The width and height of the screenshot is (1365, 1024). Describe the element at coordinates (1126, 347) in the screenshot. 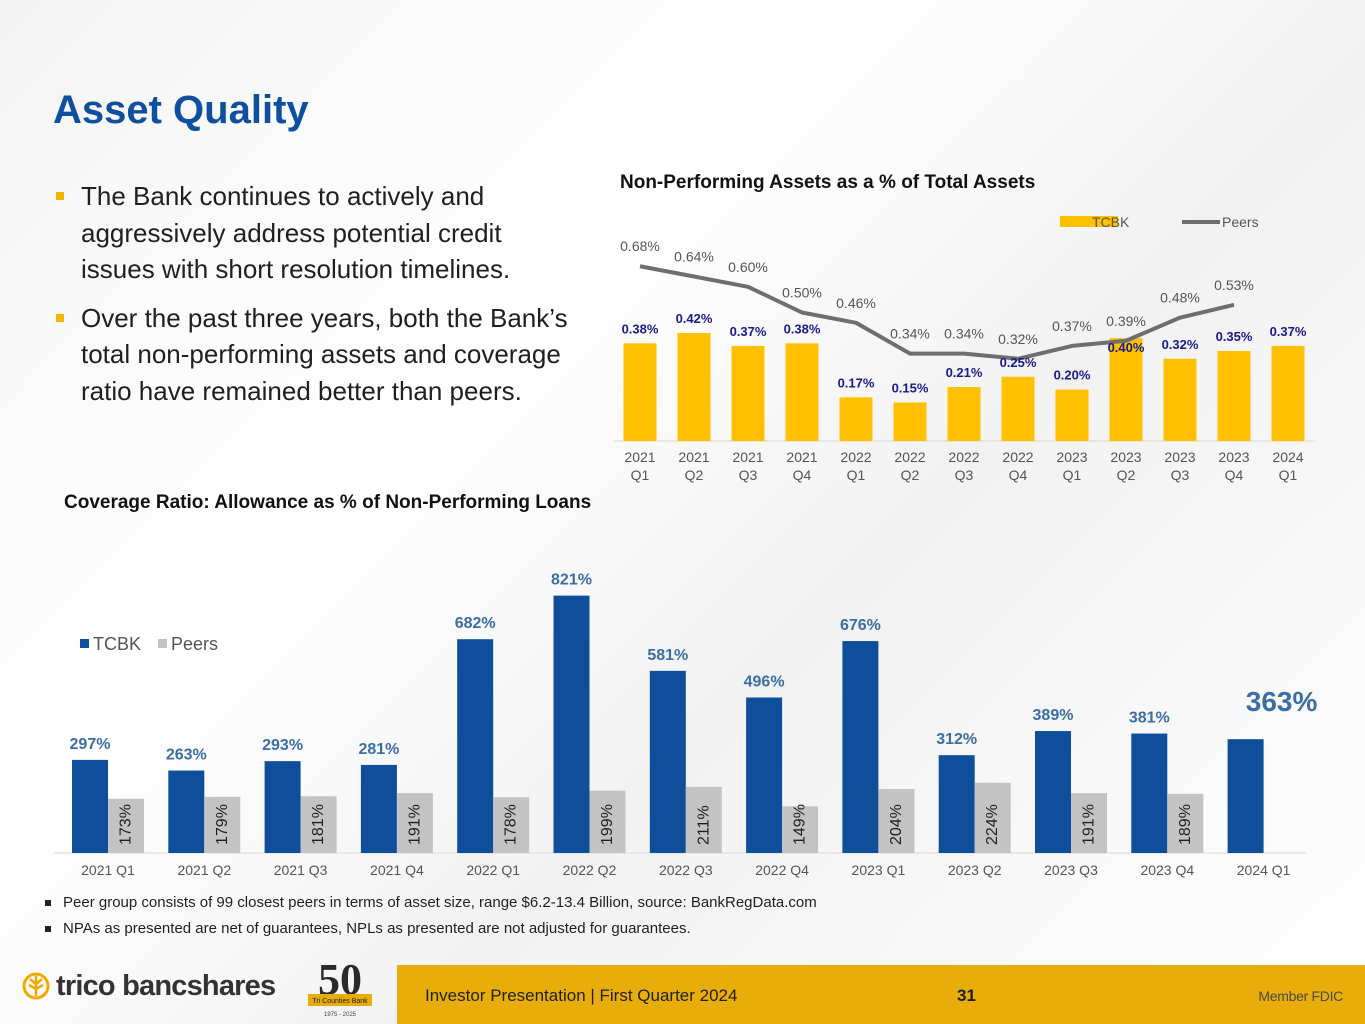

I see `npa-tcbk-label: 0.40%` at that location.